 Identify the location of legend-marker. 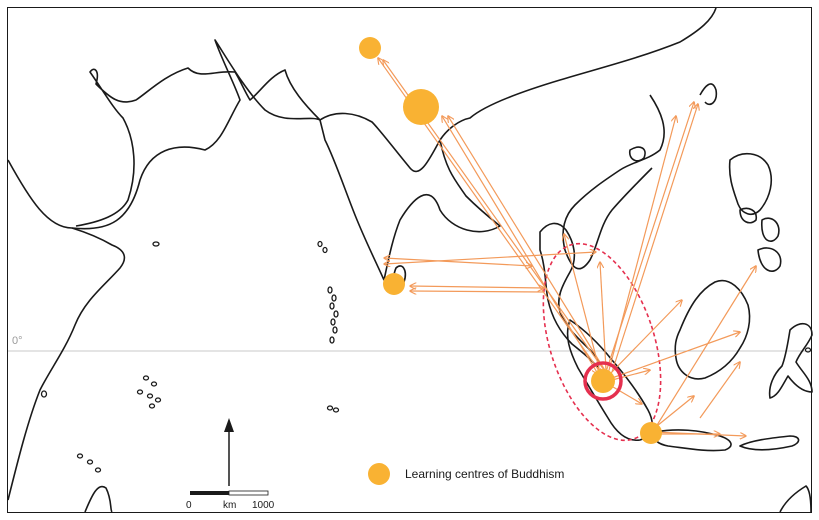
(379, 474).